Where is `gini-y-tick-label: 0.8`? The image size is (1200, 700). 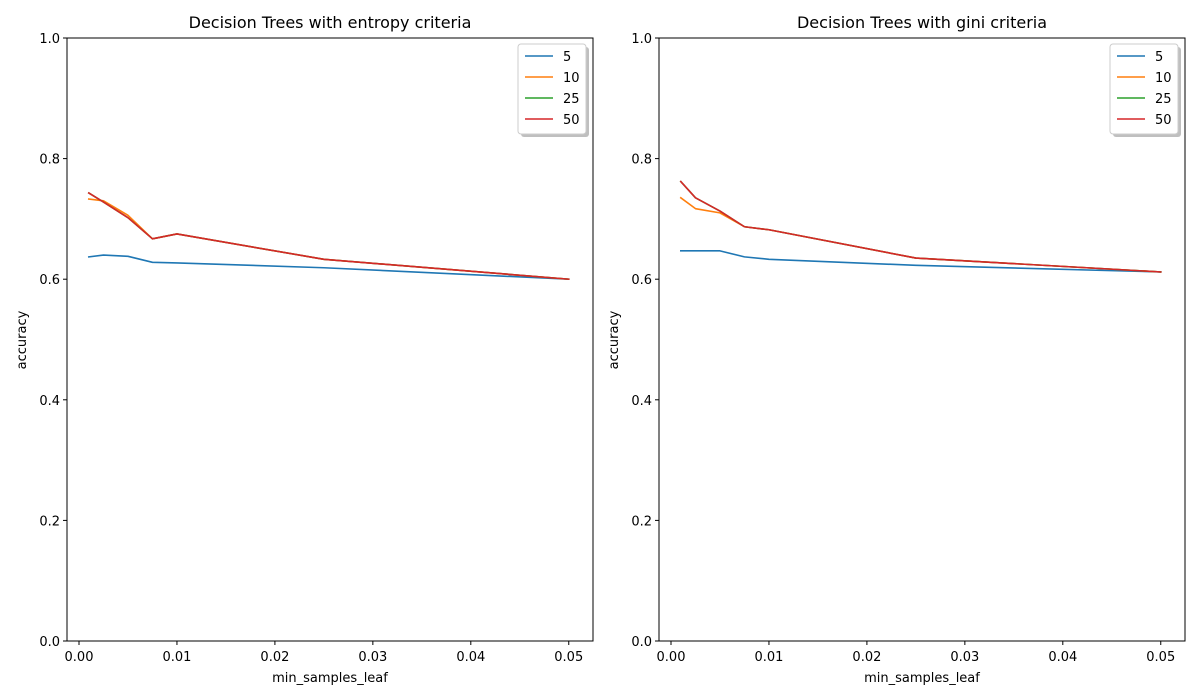 gini-y-tick-label: 0.8 is located at coordinates (641, 160).